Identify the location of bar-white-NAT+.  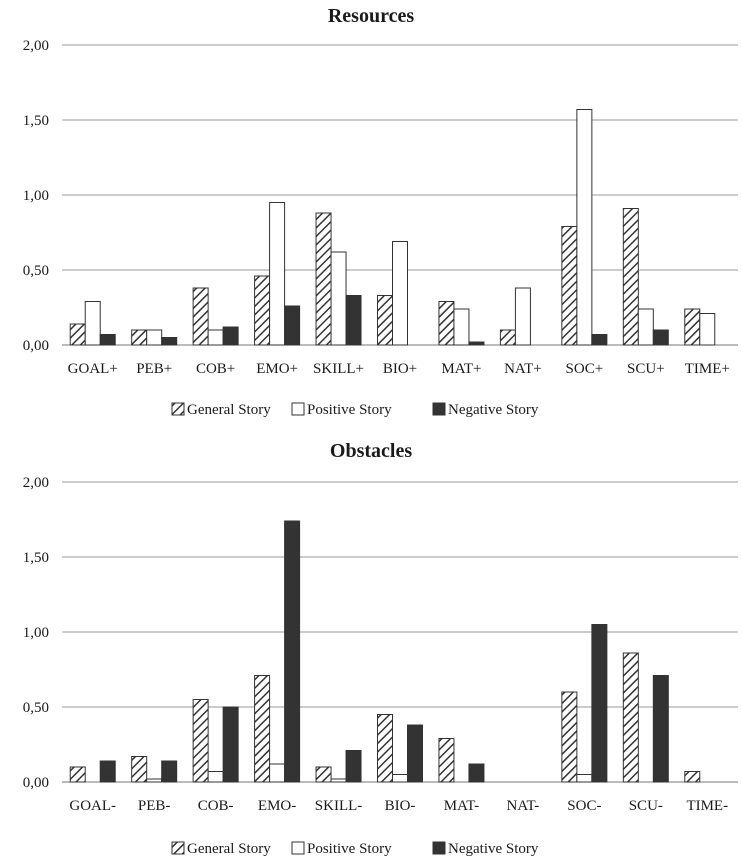
(522, 316).